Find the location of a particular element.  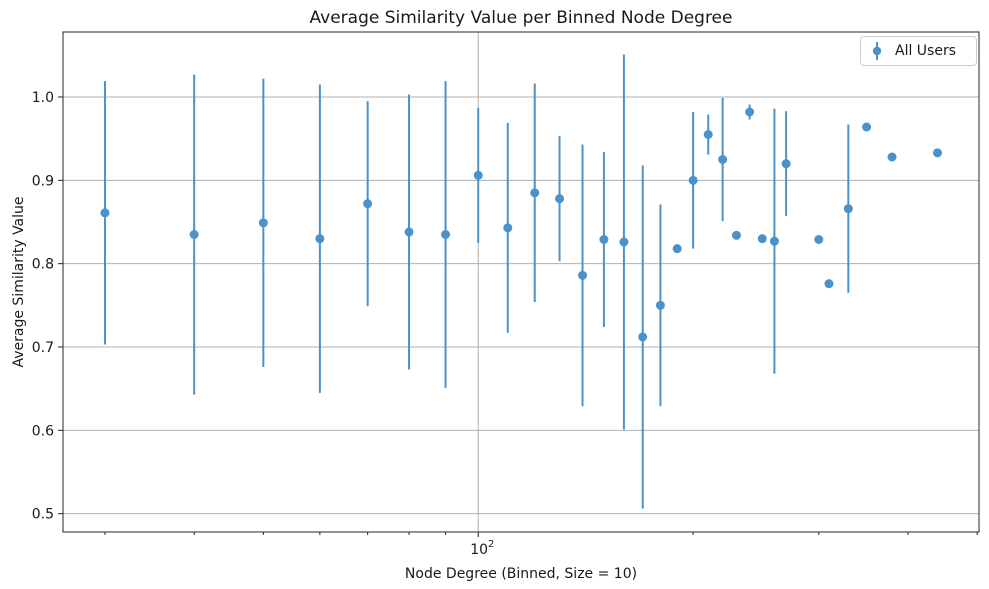

y-axis-label: Average Similarity Value is located at coordinates (19, 282).